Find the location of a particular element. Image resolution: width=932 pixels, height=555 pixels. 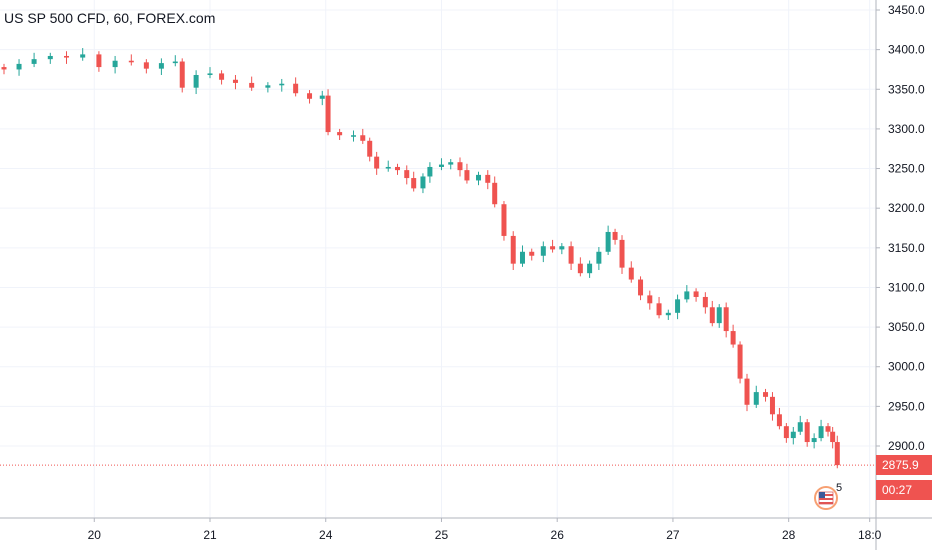

x-tick-label: 26 is located at coordinates (558, 535).